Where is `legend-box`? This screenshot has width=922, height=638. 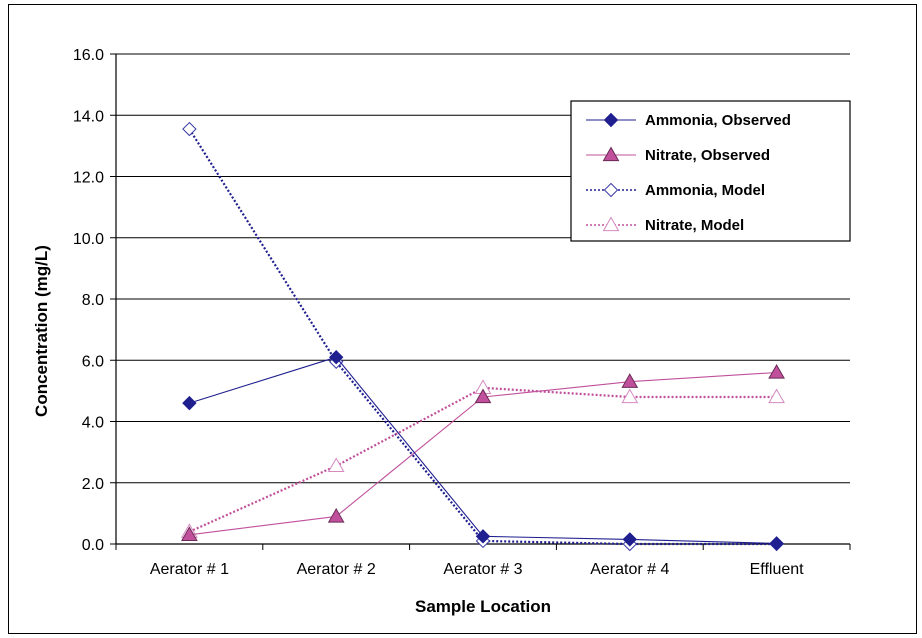 legend-box is located at coordinates (710, 171).